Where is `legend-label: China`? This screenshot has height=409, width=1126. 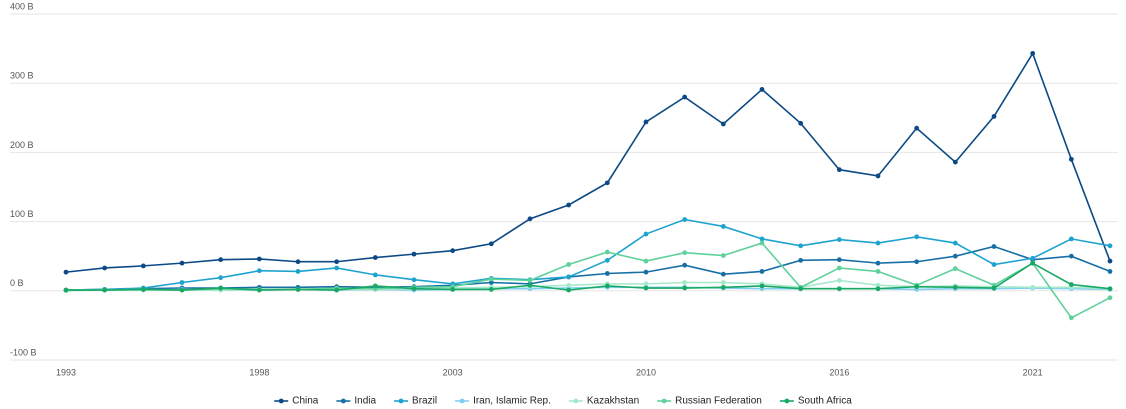 legend-label: China is located at coordinates (305, 401).